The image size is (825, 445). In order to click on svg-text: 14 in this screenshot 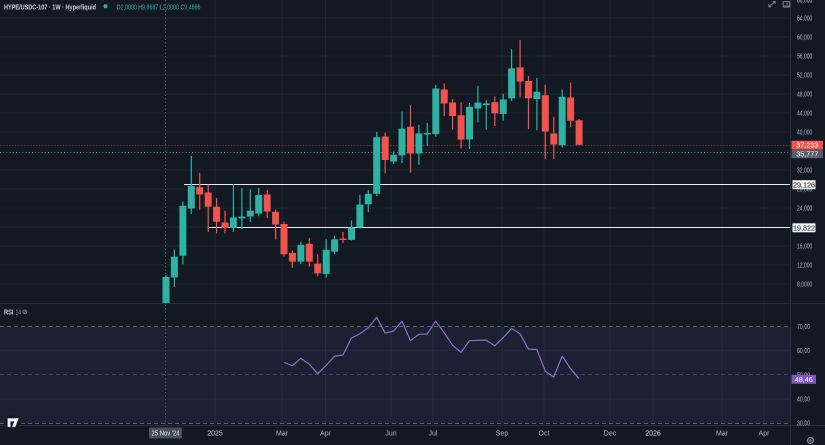, I will do `click(19, 313)`.